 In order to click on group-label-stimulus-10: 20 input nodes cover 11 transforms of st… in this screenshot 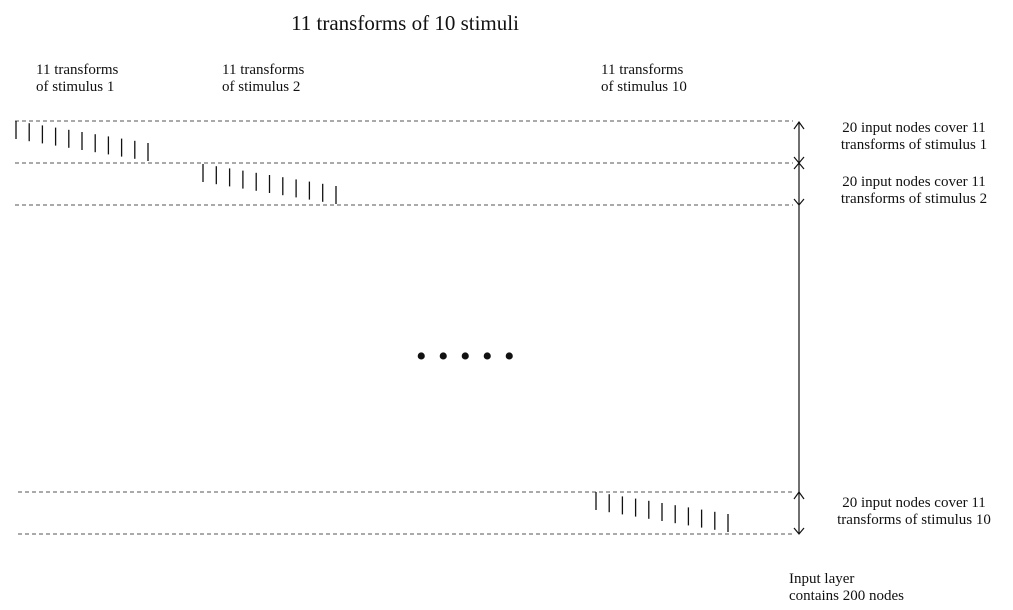, I will do `click(914, 511)`.